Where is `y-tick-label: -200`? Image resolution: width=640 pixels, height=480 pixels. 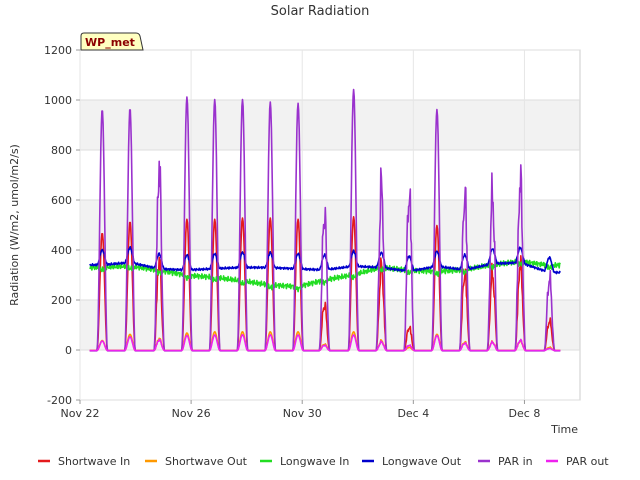 y-tick-label: -200 is located at coordinates (59, 400).